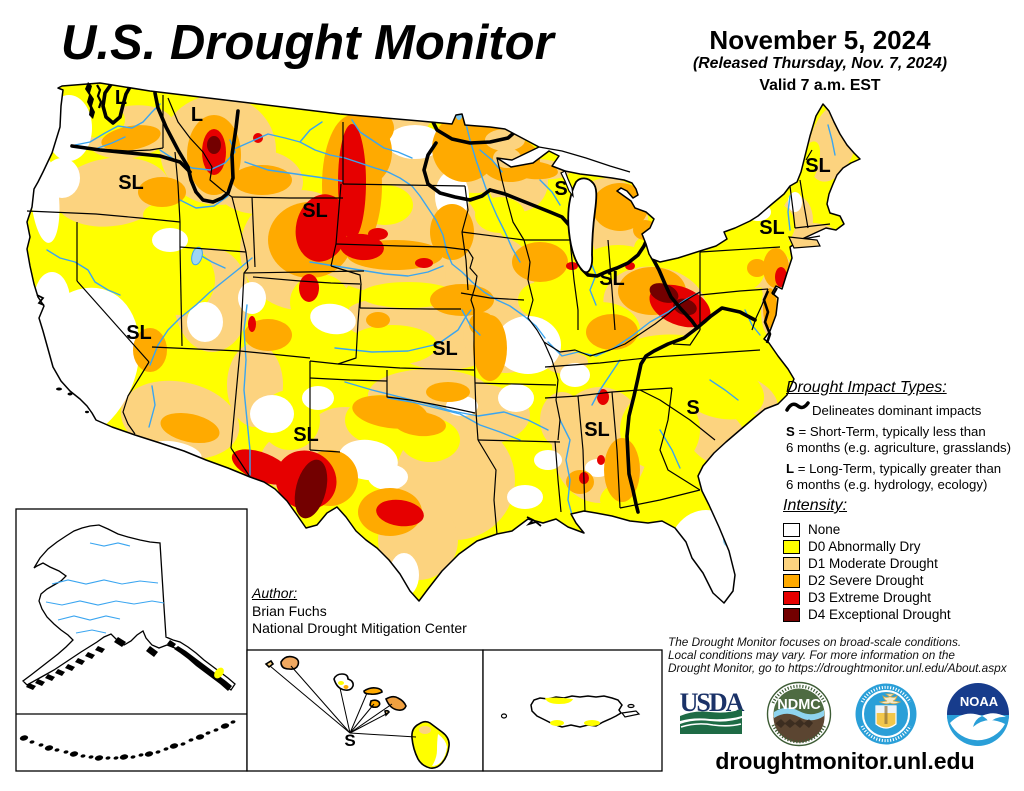  Describe the element at coordinates (799, 705) in the screenshot. I see `svg-text: NDMC` at that location.